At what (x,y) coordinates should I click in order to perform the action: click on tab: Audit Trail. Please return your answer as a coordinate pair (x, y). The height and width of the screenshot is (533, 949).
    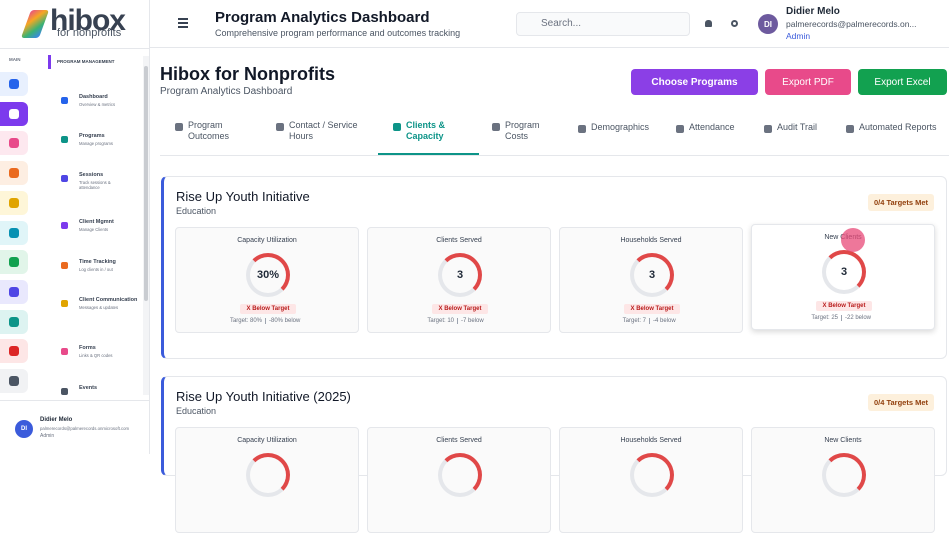
    Looking at the image, I should click on (801, 127).